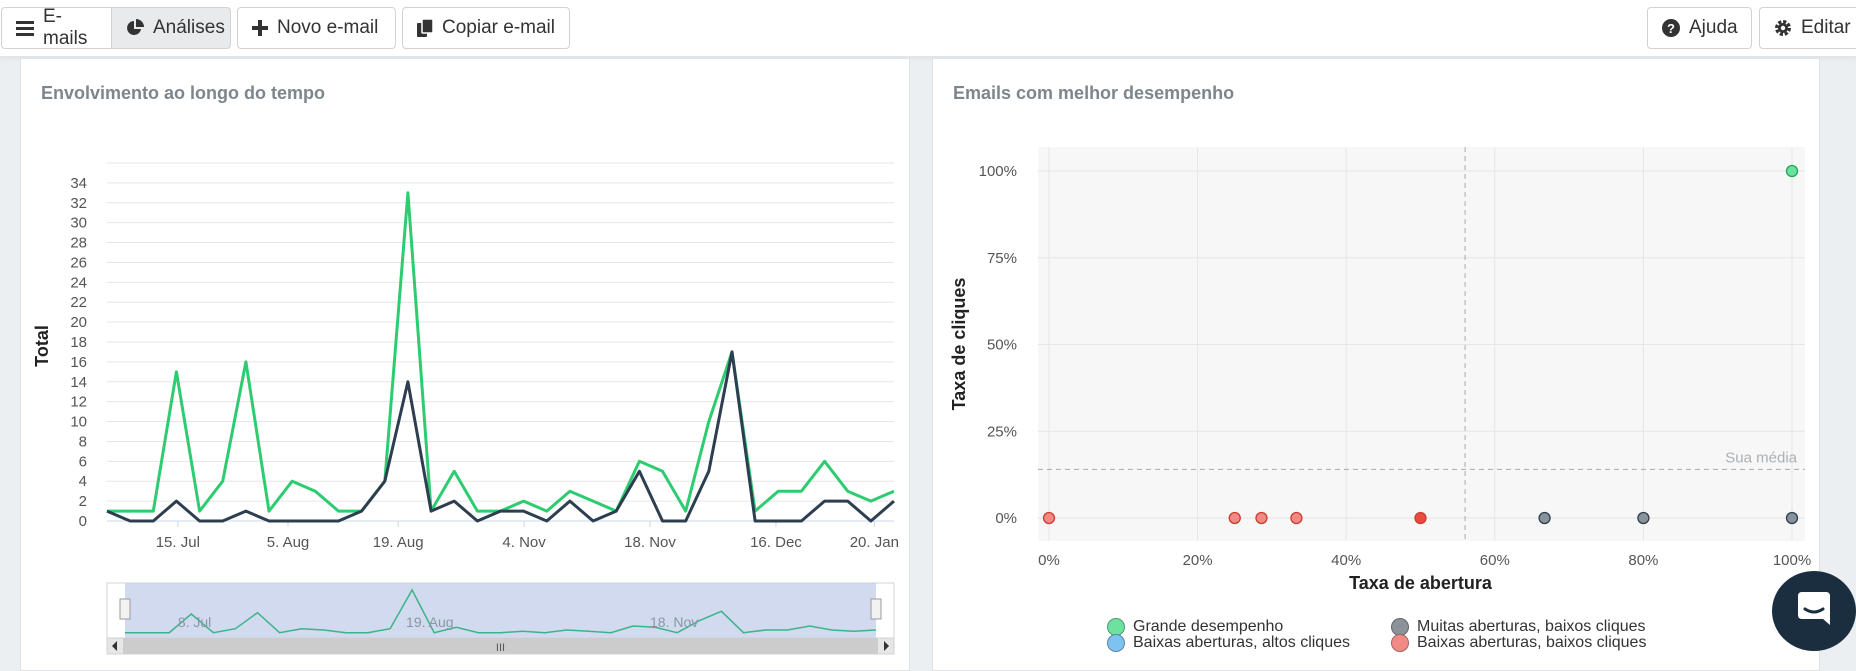 Image resolution: width=1856 pixels, height=671 pixels. I want to click on legend-label-low-open-high-click: Baixas aberturas, altos cliques, so click(1241, 642).